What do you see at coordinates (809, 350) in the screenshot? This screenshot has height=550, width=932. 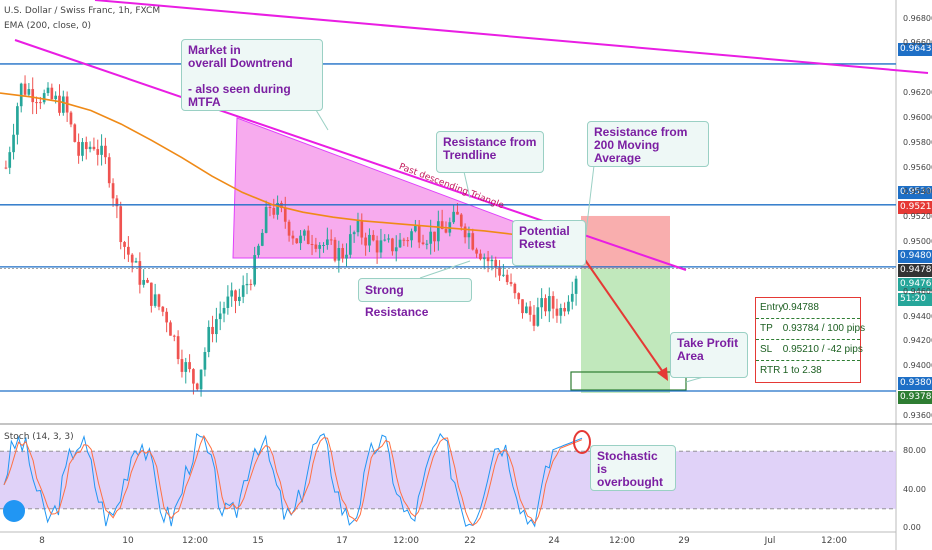 I see `stat-sl: SL 0.95210 / -42 pips` at bounding box center [809, 350].